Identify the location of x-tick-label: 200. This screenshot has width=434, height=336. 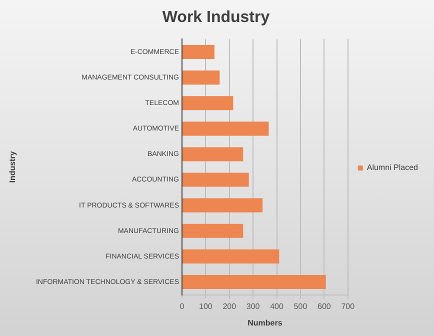
(229, 306).